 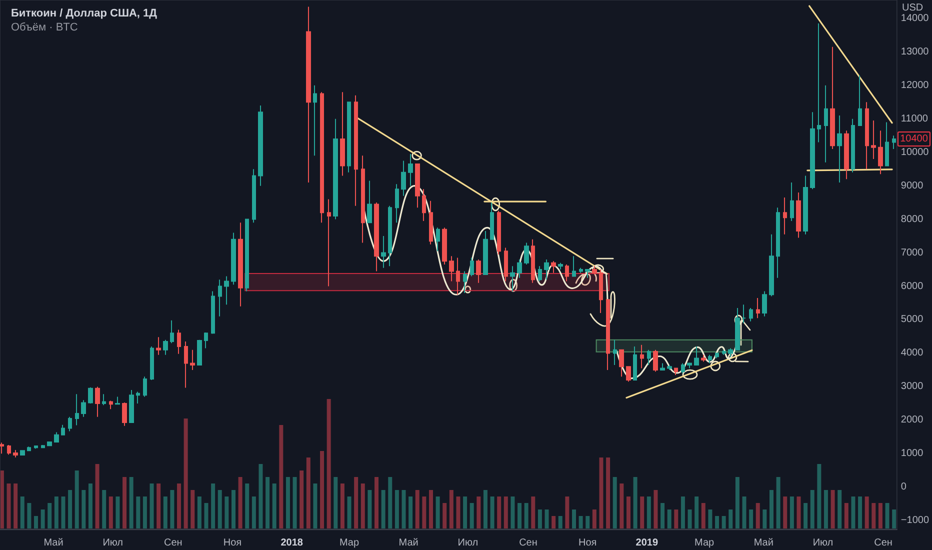 I want to click on annotation: 10400, so click(x=914, y=138).